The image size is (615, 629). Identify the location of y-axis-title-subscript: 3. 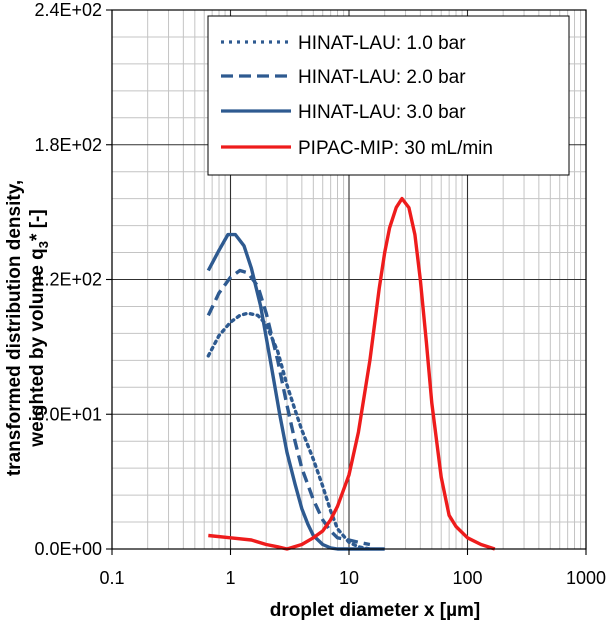
(43, 244).